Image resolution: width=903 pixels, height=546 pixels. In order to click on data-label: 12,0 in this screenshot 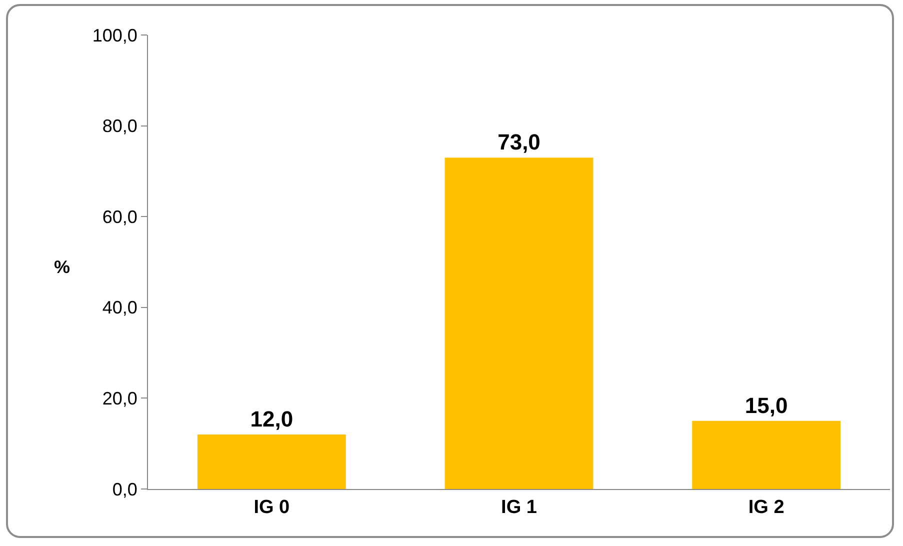, I will do `click(272, 419)`.